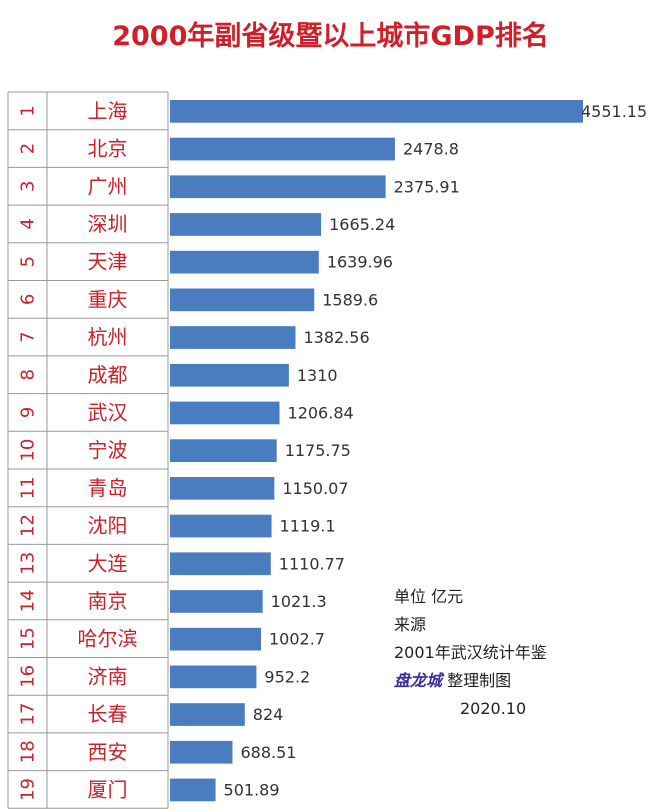 The image size is (661, 811). I want to click on city-label: 上海, so click(108, 111).